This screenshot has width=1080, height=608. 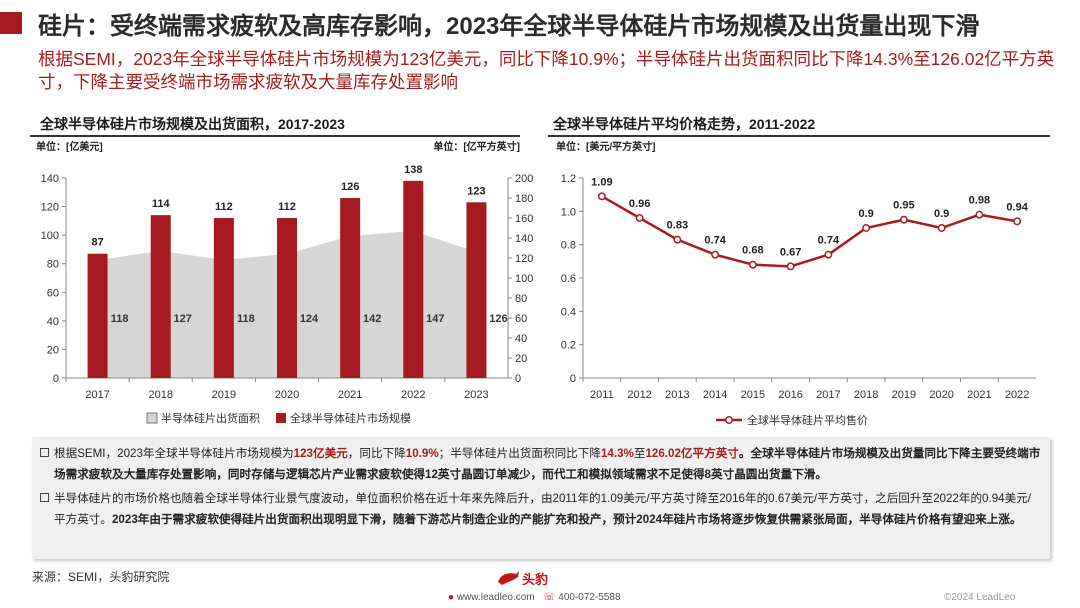 What do you see at coordinates (866, 395) in the screenshot?
I see `line-x-tick-label: 2018` at bounding box center [866, 395].